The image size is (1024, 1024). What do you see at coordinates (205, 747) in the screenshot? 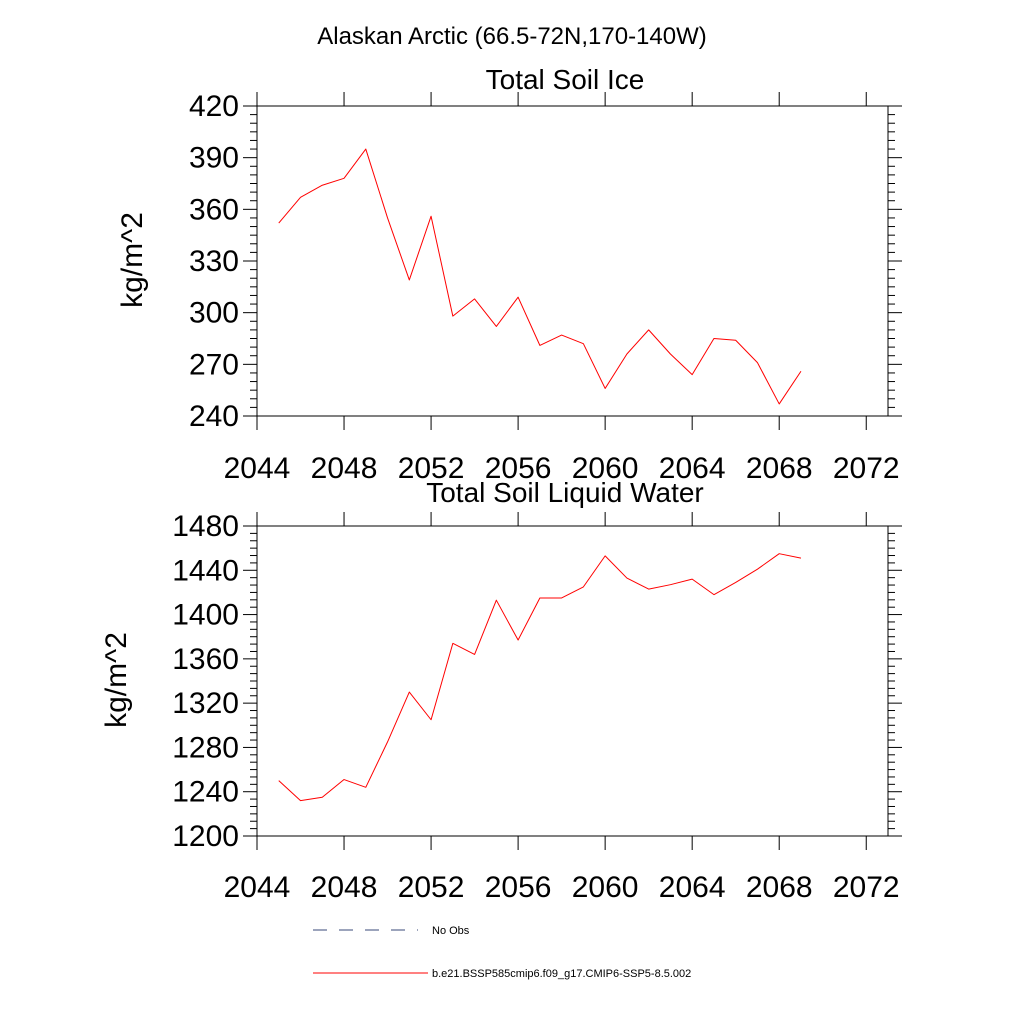
I see `y-tick-label: 1280` at bounding box center [205, 747].